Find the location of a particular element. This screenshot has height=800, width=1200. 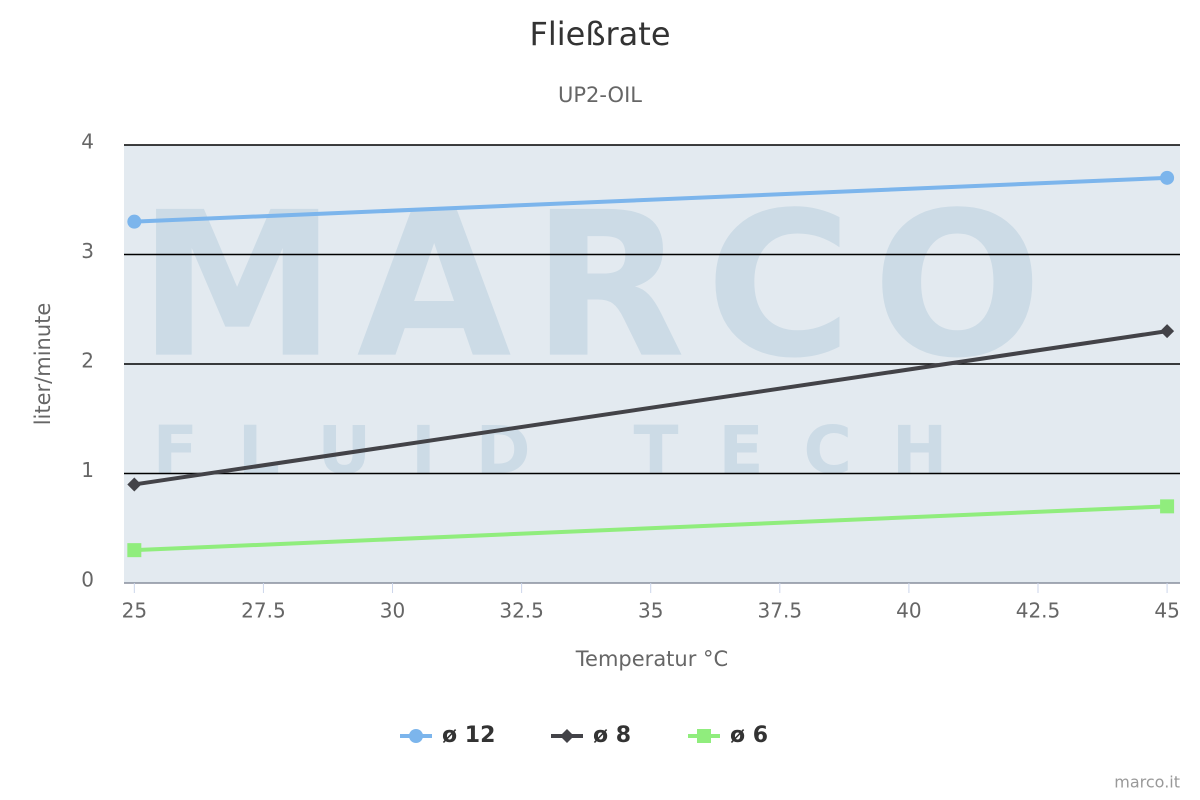

legend-label: ø 6 is located at coordinates (749, 735).